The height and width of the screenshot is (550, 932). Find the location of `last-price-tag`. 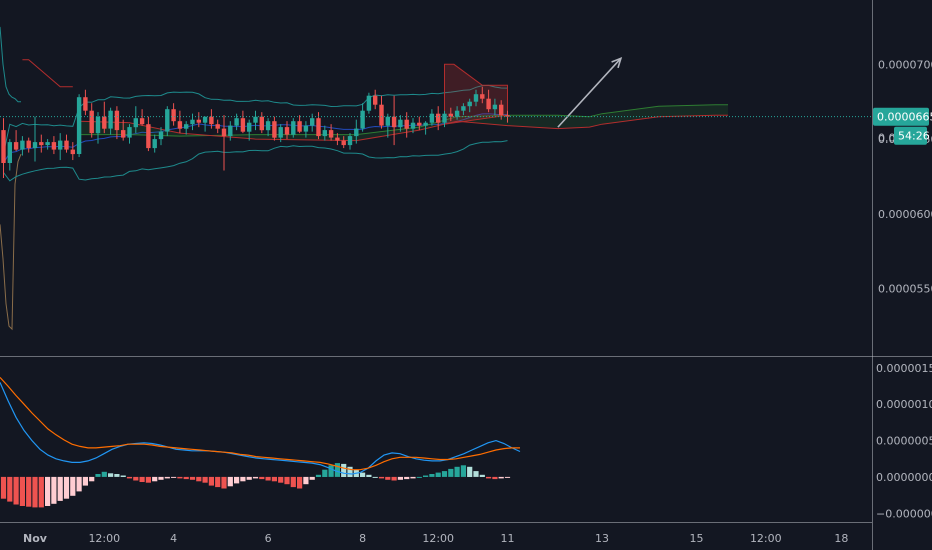

last-price-tag is located at coordinates (901, 116).